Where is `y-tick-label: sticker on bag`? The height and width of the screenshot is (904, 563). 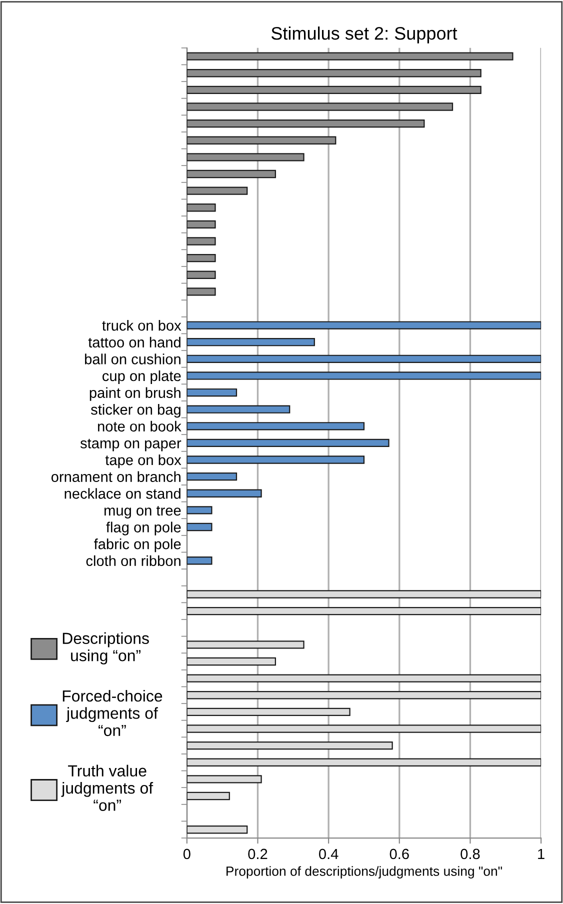
y-tick-label: sticker on bag is located at coordinates (135, 411).